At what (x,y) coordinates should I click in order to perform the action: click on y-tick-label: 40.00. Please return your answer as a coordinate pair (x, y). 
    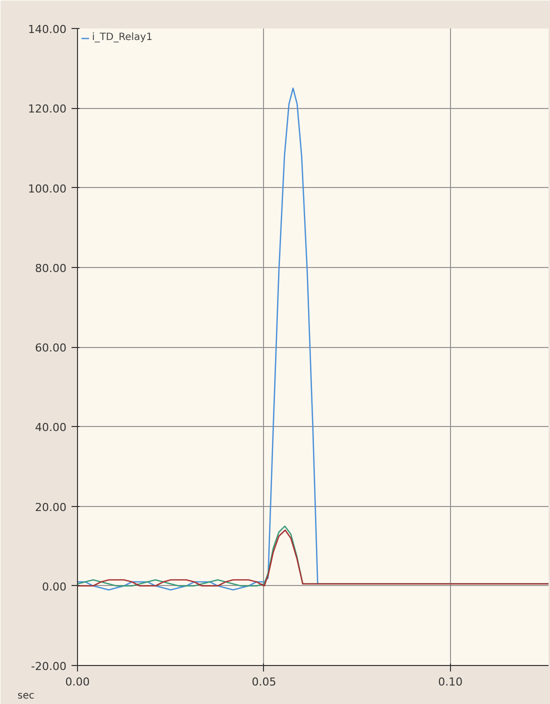
    Looking at the image, I should click on (51, 427).